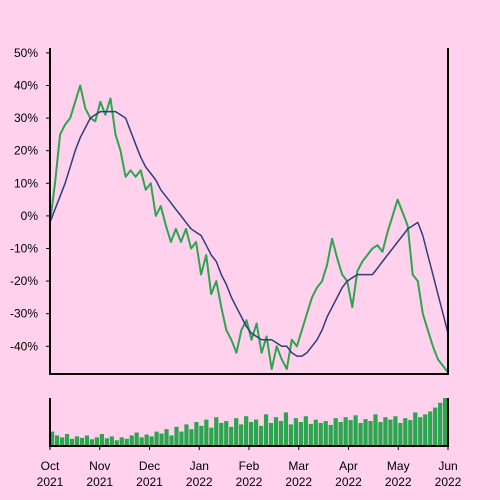 This screenshot has height=500, width=500. Describe the element at coordinates (24, 314) in the screenshot. I see `y-tick-label: -30%` at that location.